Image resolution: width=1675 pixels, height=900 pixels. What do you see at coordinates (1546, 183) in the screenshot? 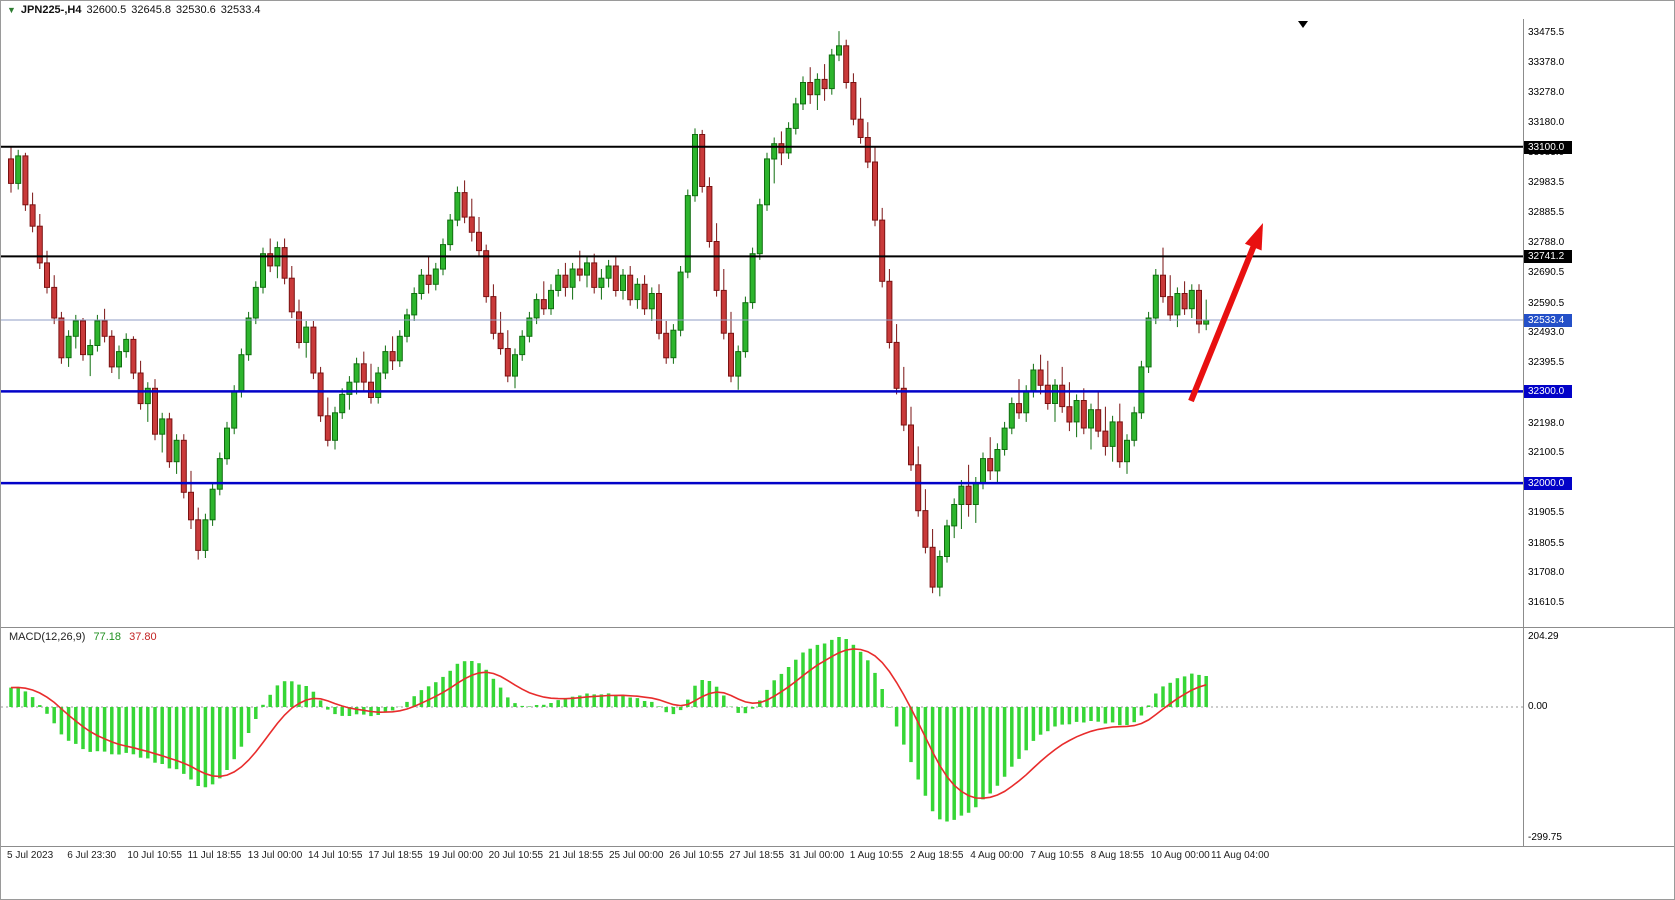
I see `price-axis-label: 32983.5` at bounding box center [1546, 183].